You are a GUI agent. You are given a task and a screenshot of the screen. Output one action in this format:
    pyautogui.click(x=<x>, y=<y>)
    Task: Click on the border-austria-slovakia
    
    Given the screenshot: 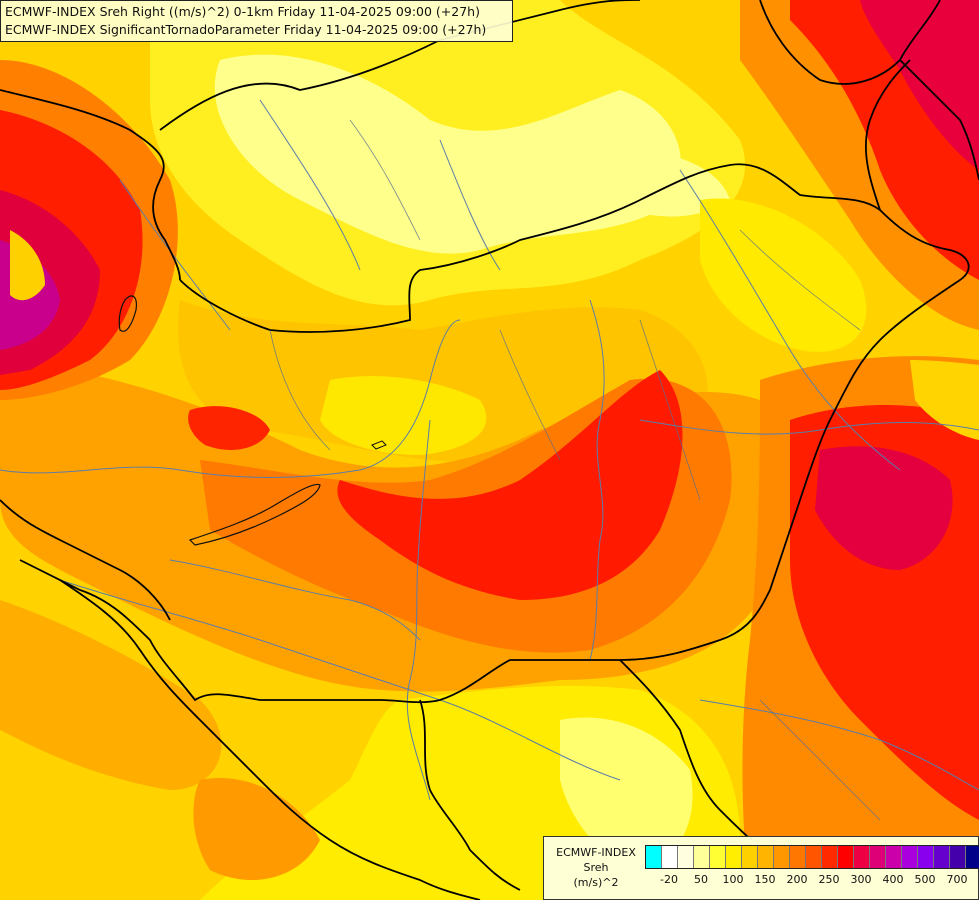 What is the action you would take?
    pyautogui.click(x=90, y=185)
    